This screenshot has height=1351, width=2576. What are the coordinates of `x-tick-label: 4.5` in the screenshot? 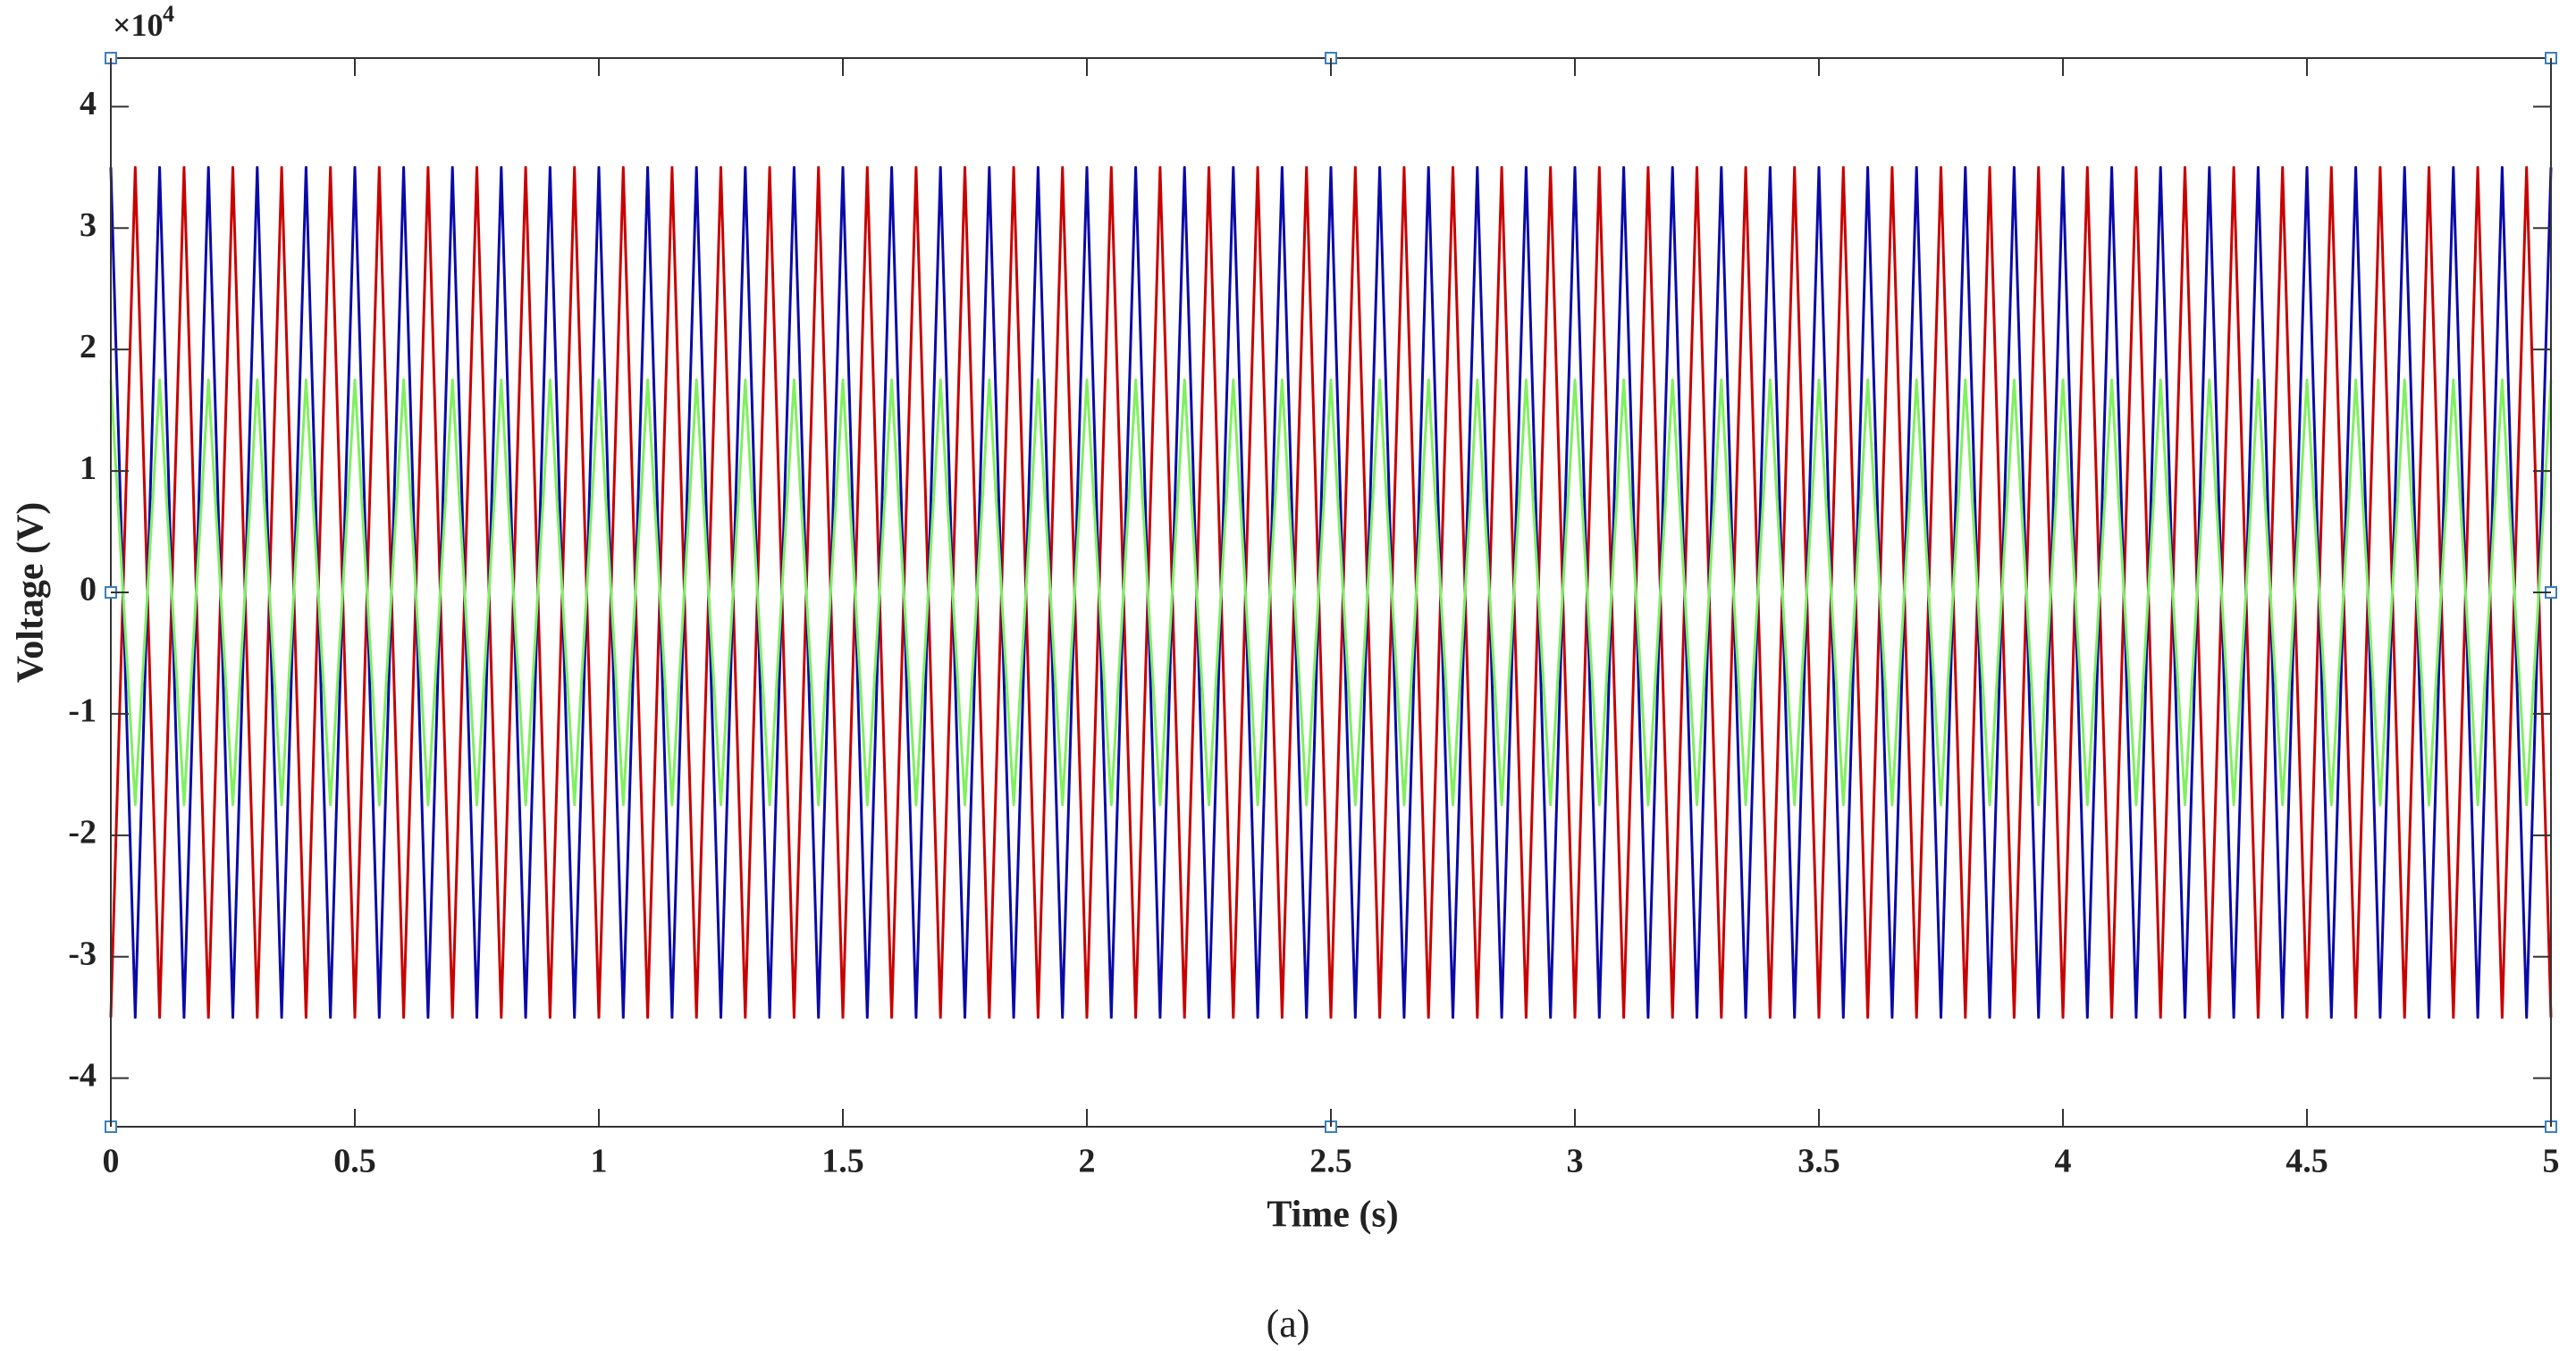 It's located at (2307, 1161).